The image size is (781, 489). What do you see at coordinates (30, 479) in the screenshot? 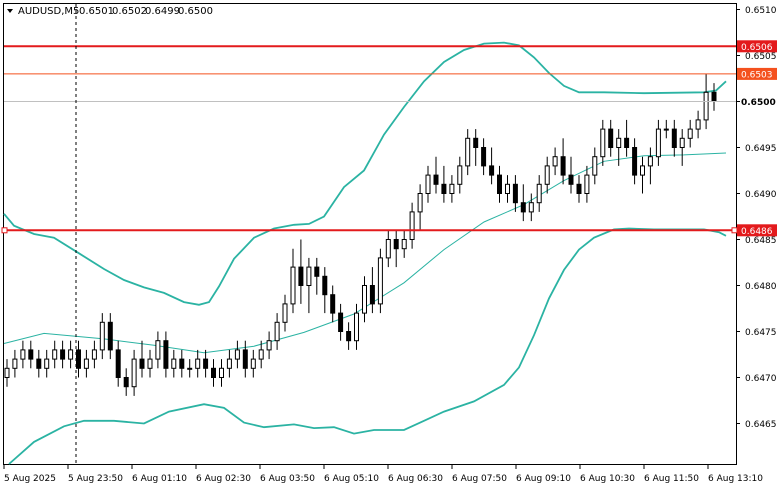
I see `x-tick-label: 5 Aug 2025` at bounding box center [30, 479].